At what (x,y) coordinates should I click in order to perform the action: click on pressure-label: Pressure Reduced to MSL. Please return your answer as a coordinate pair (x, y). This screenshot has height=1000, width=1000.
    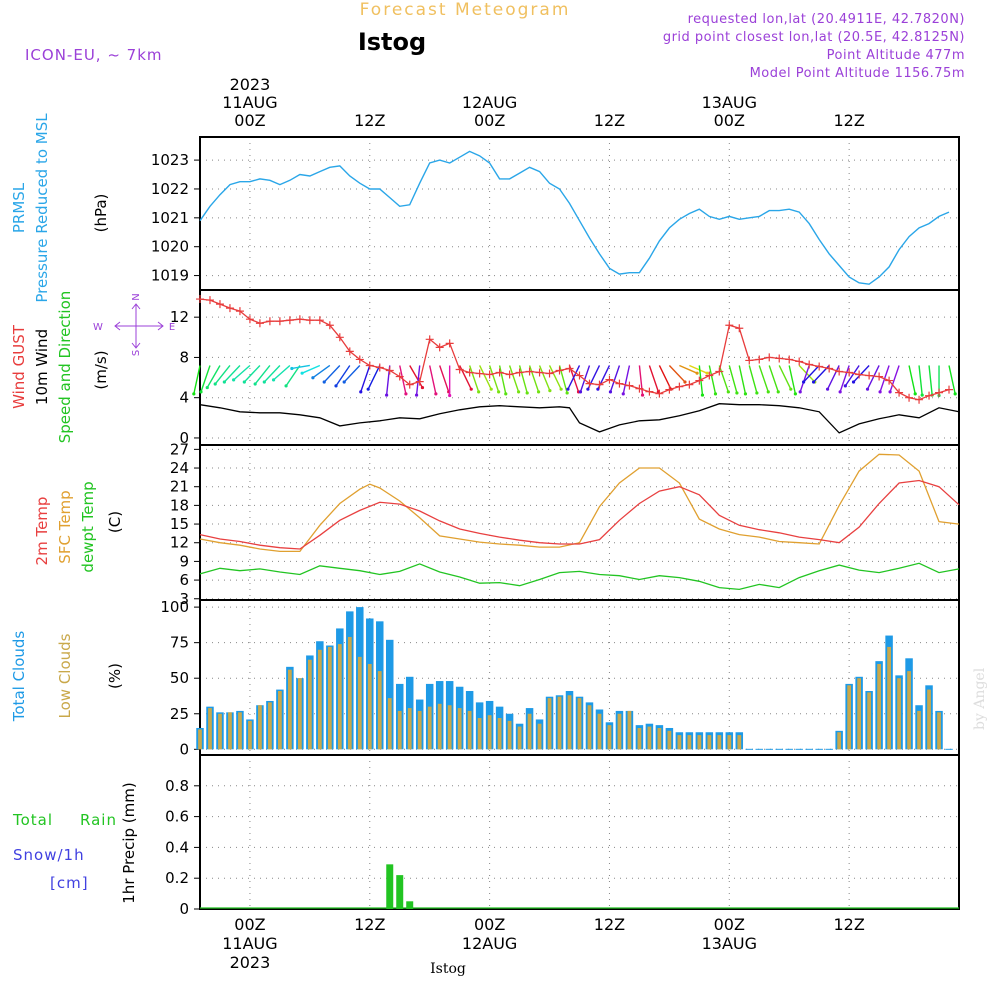
    Looking at the image, I should click on (42, 208).